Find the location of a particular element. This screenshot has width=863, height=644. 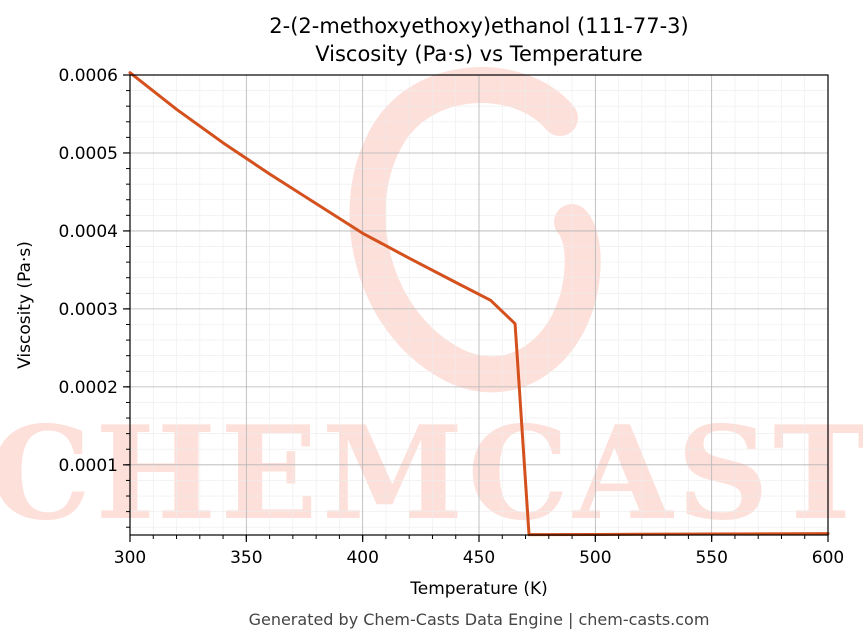

x-tick-label: 500 is located at coordinates (595, 558).